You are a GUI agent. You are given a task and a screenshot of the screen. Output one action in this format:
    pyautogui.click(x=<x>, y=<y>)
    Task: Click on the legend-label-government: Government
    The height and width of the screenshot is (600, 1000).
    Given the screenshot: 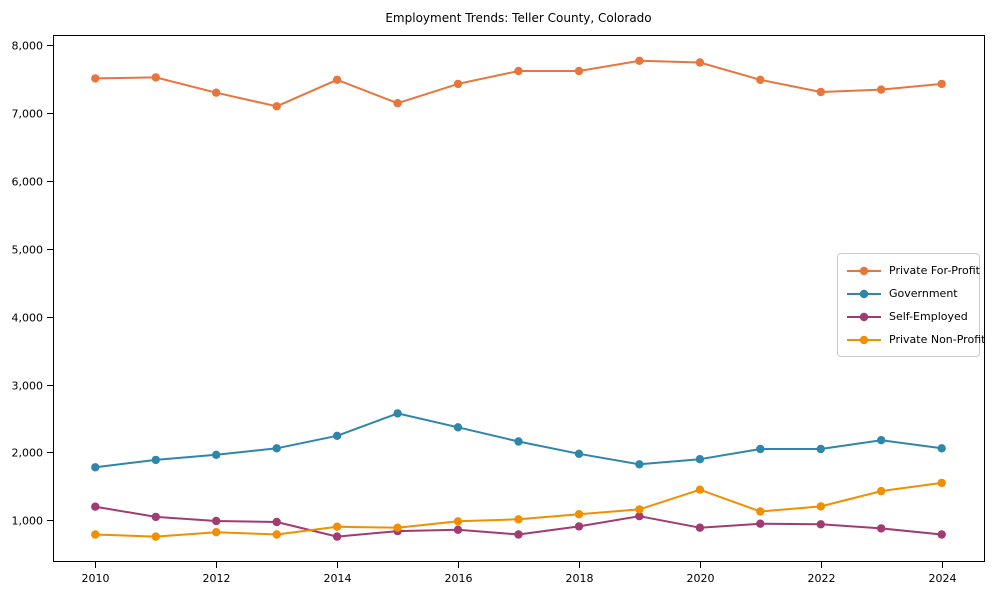 What is the action you would take?
    pyautogui.click(x=923, y=293)
    